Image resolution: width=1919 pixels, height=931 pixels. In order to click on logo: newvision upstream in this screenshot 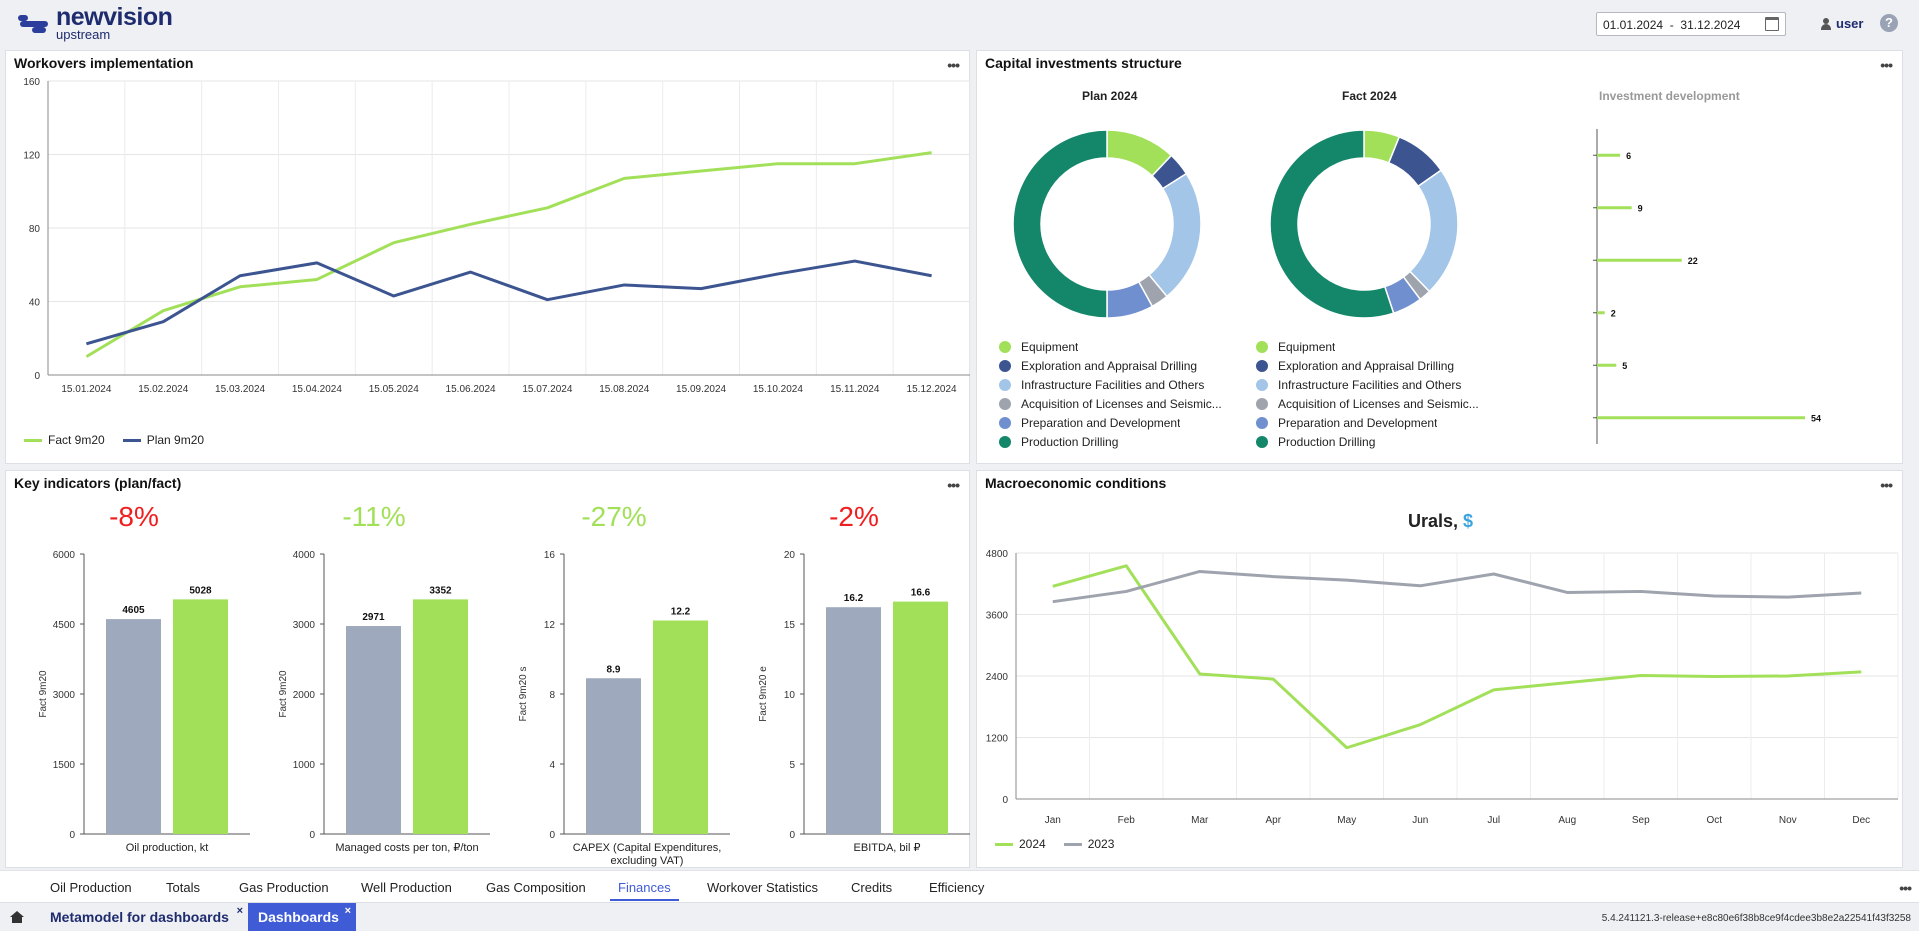, I will do `click(95, 22)`.